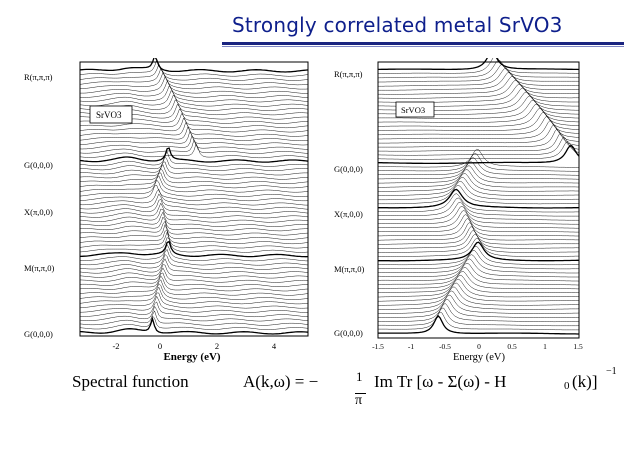  What do you see at coordinates (411, 346) in the screenshot?
I see `right-xtick-label: -1` at bounding box center [411, 346].